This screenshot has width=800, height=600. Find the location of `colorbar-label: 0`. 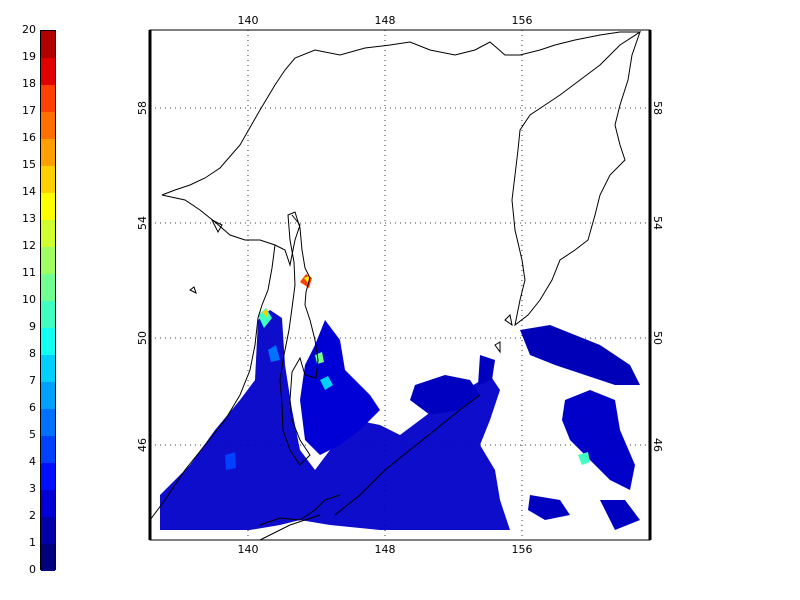

colorbar-label: 0 is located at coordinates (32, 569).